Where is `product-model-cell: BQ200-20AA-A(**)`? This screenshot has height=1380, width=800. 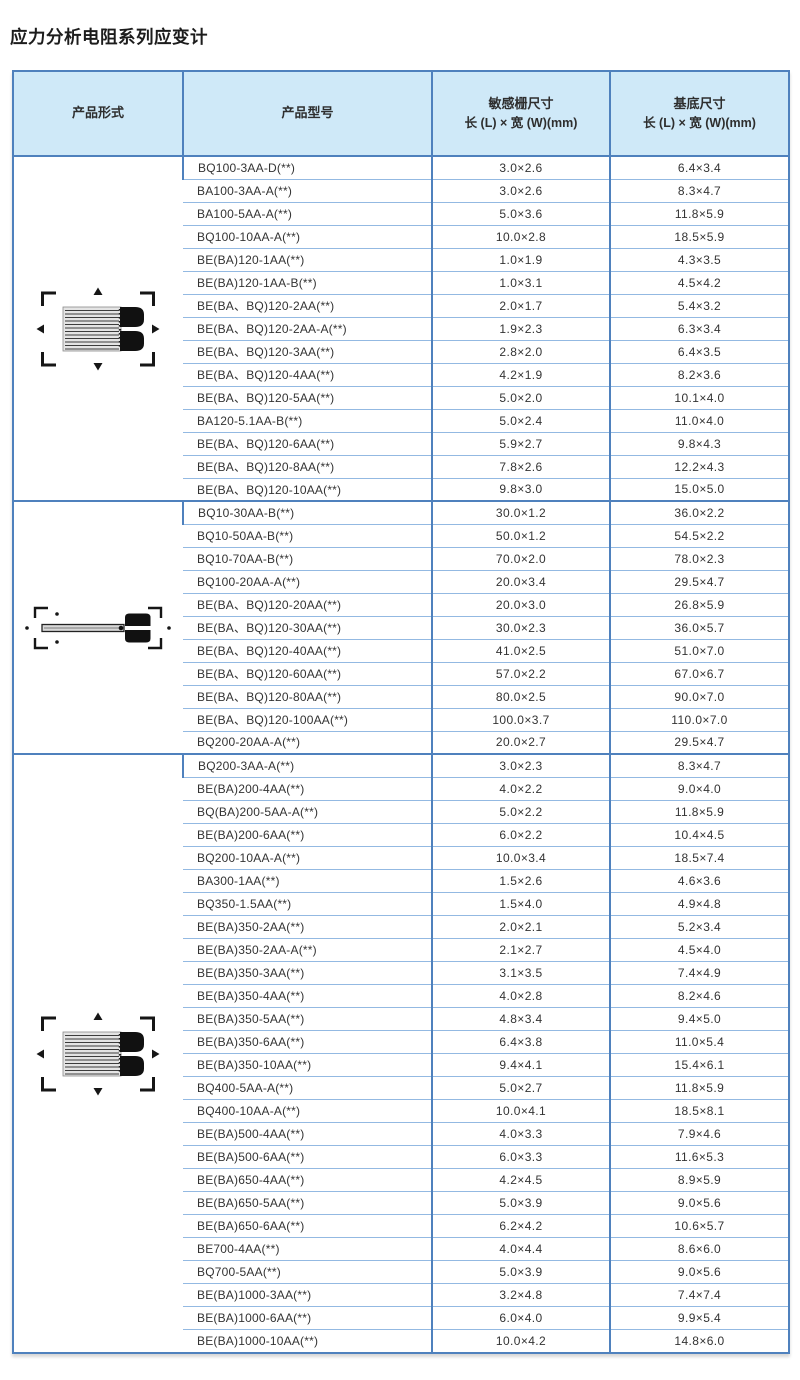
product-model-cell: BQ200-20AA-A(**) is located at coordinates (307, 742).